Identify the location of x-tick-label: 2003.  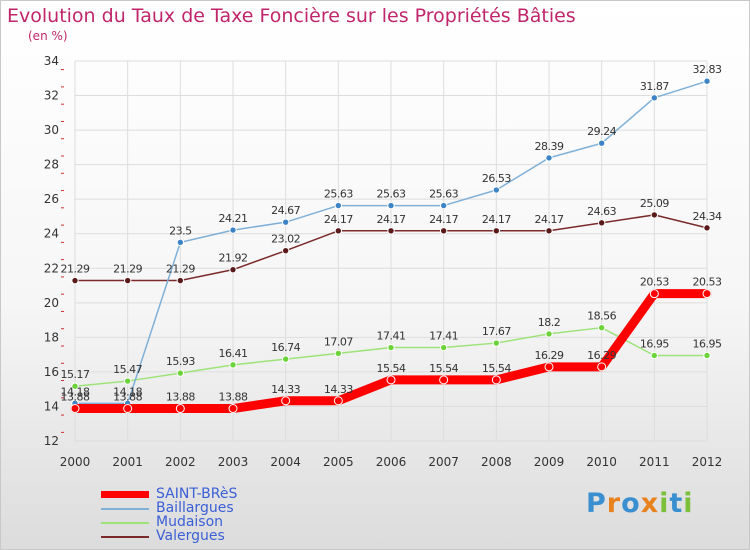
(233, 462).